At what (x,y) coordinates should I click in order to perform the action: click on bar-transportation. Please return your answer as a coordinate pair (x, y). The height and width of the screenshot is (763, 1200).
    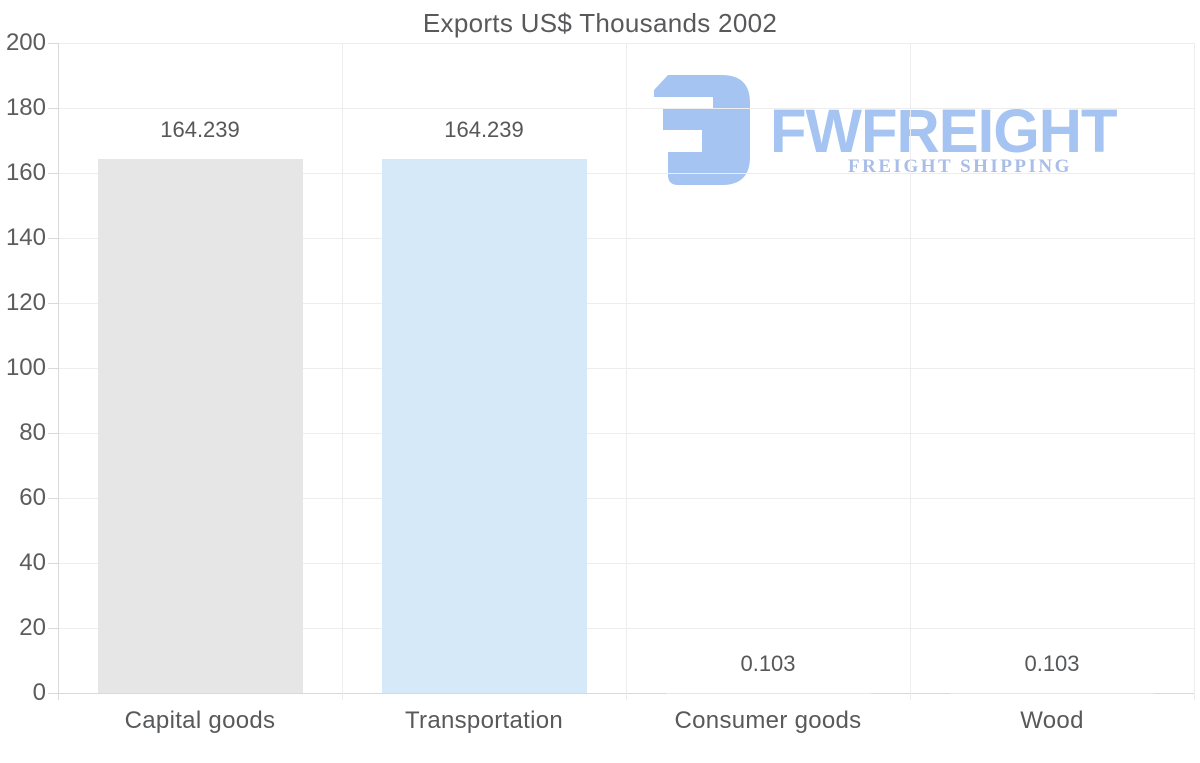
    Looking at the image, I should click on (484, 426).